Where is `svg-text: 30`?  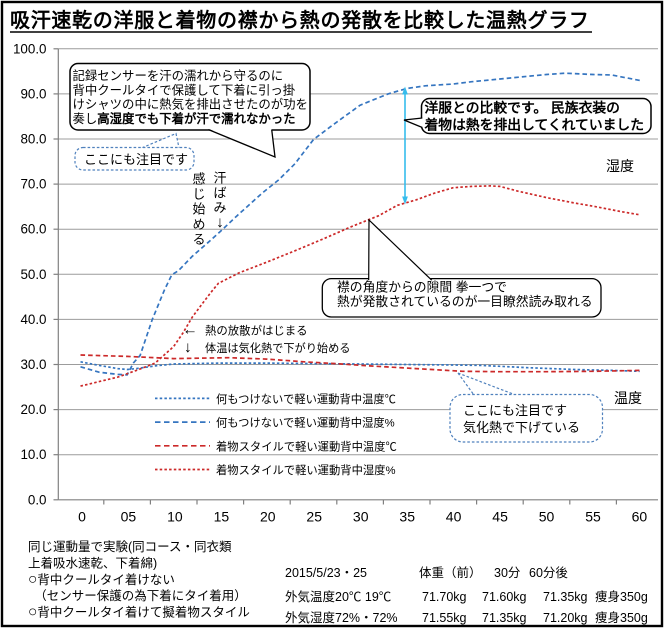 svg-text: 30 is located at coordinates (361, 517).